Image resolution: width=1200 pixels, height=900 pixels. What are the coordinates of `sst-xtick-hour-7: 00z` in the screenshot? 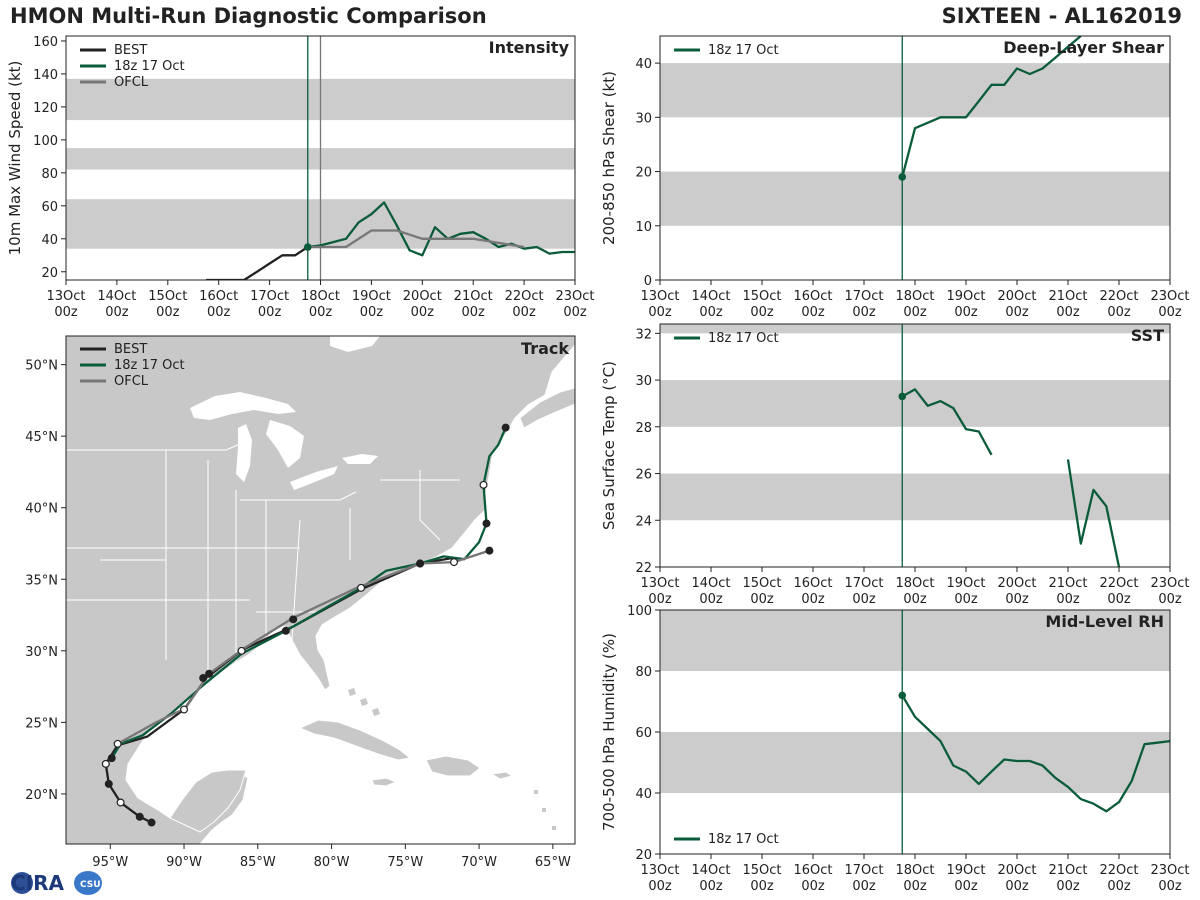 It's located at (1017, 599).